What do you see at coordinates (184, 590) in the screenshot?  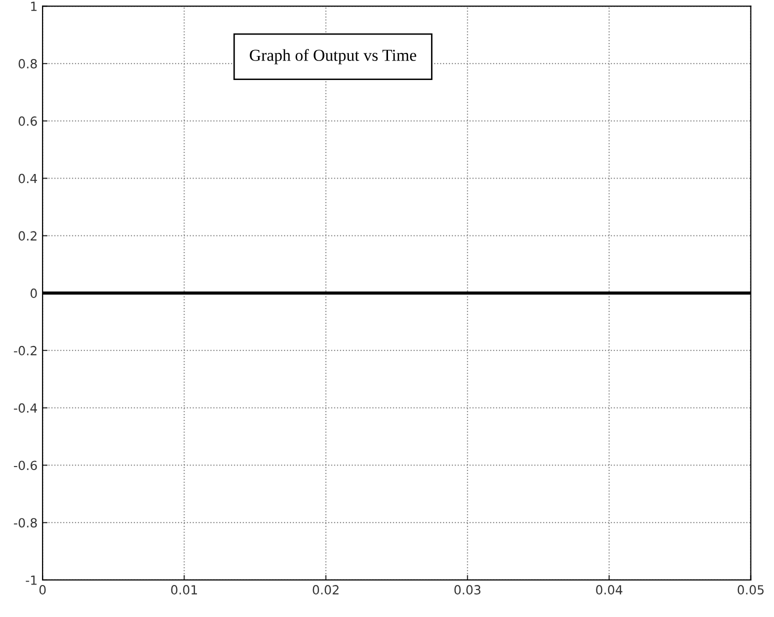 I see `x-tick-label: 0.01` at bounding box center [184, 590].